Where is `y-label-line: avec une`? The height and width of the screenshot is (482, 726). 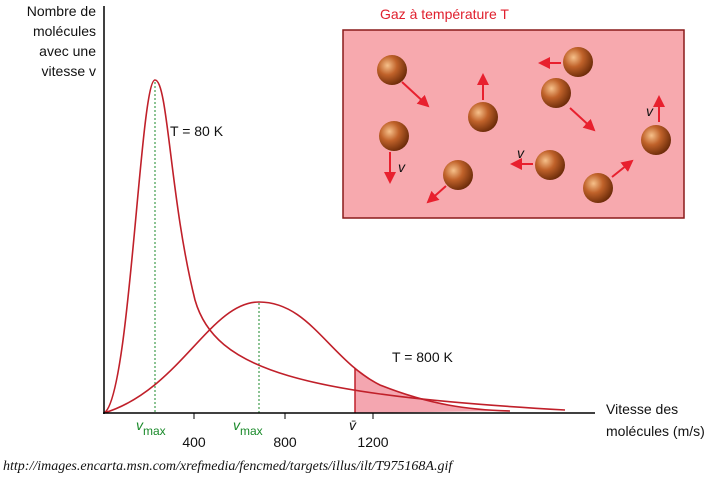 y-label-line: avec une is located at coordinates (67, 51).